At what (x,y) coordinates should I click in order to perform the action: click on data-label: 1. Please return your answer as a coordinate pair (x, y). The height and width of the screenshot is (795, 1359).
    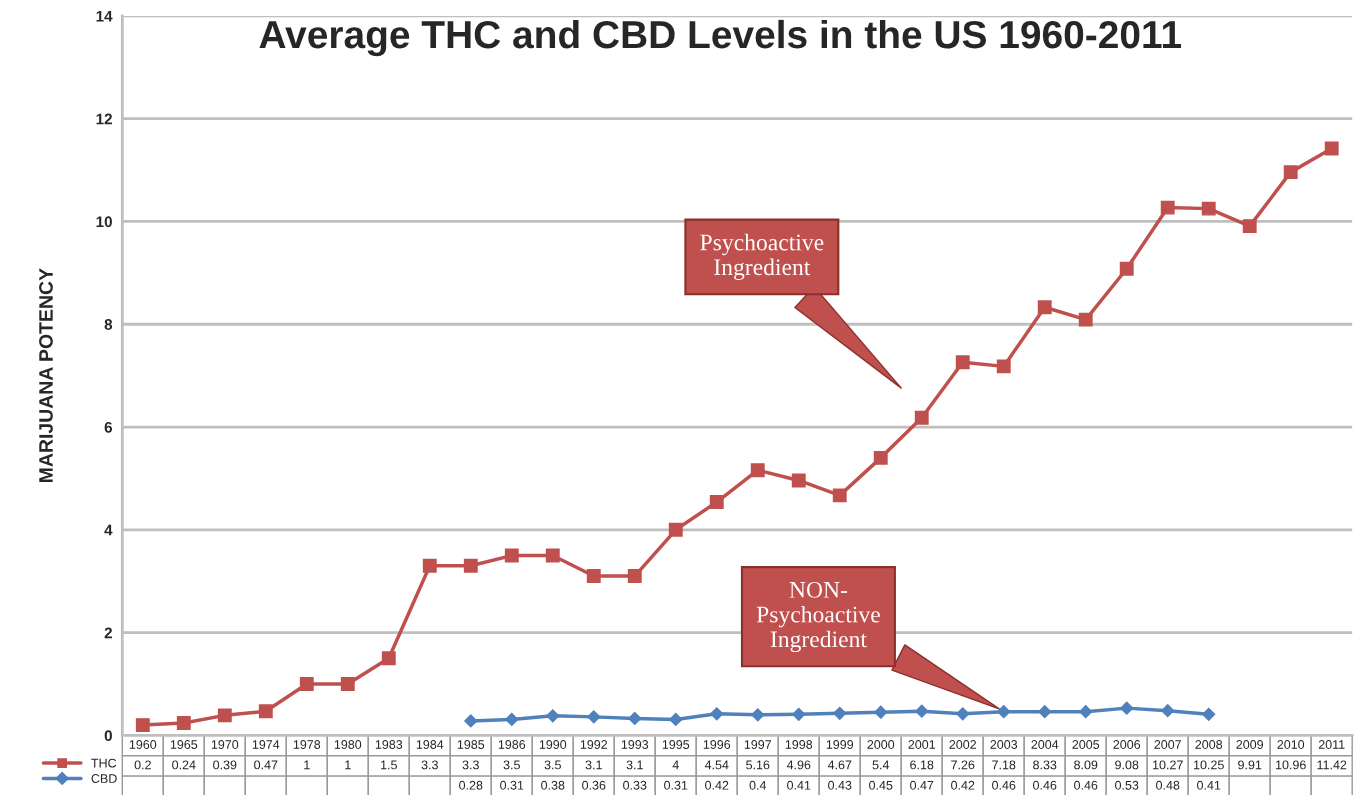
    Looking at the image, I should click on (307, 765).